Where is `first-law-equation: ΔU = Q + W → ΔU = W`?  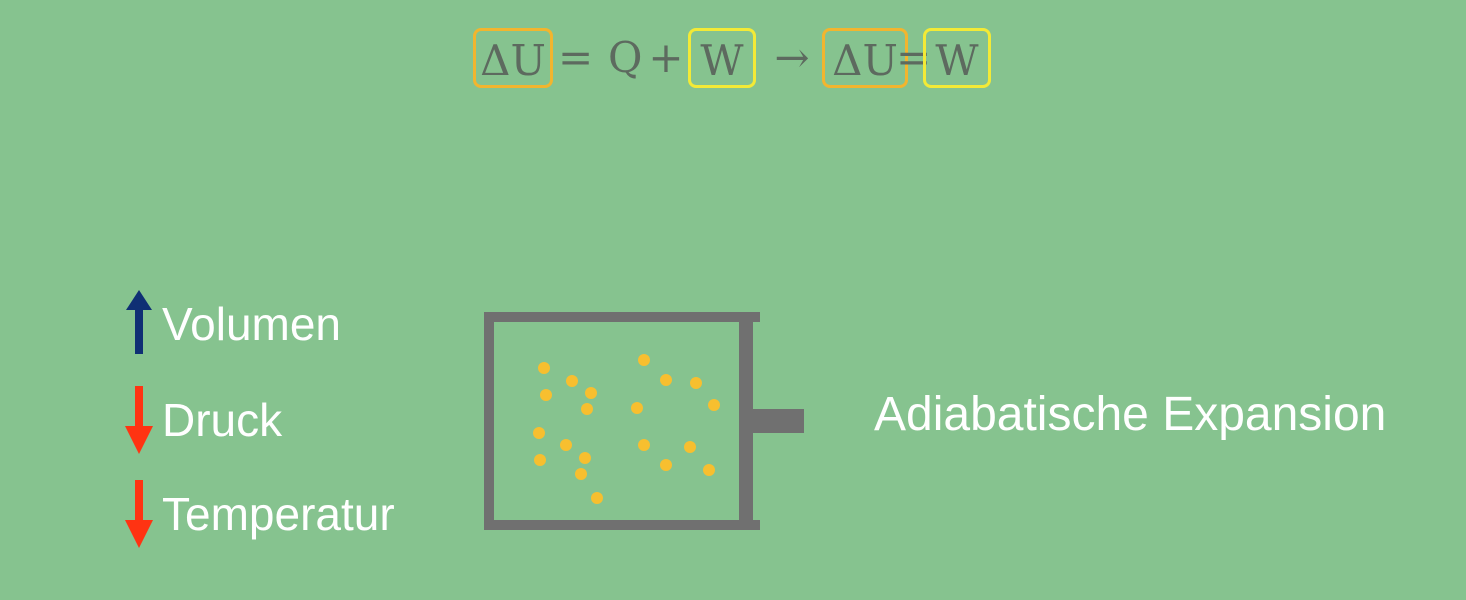 first-law-equation: ΔU = Q + W → ΔU = W is located at coordinates (735, 60).